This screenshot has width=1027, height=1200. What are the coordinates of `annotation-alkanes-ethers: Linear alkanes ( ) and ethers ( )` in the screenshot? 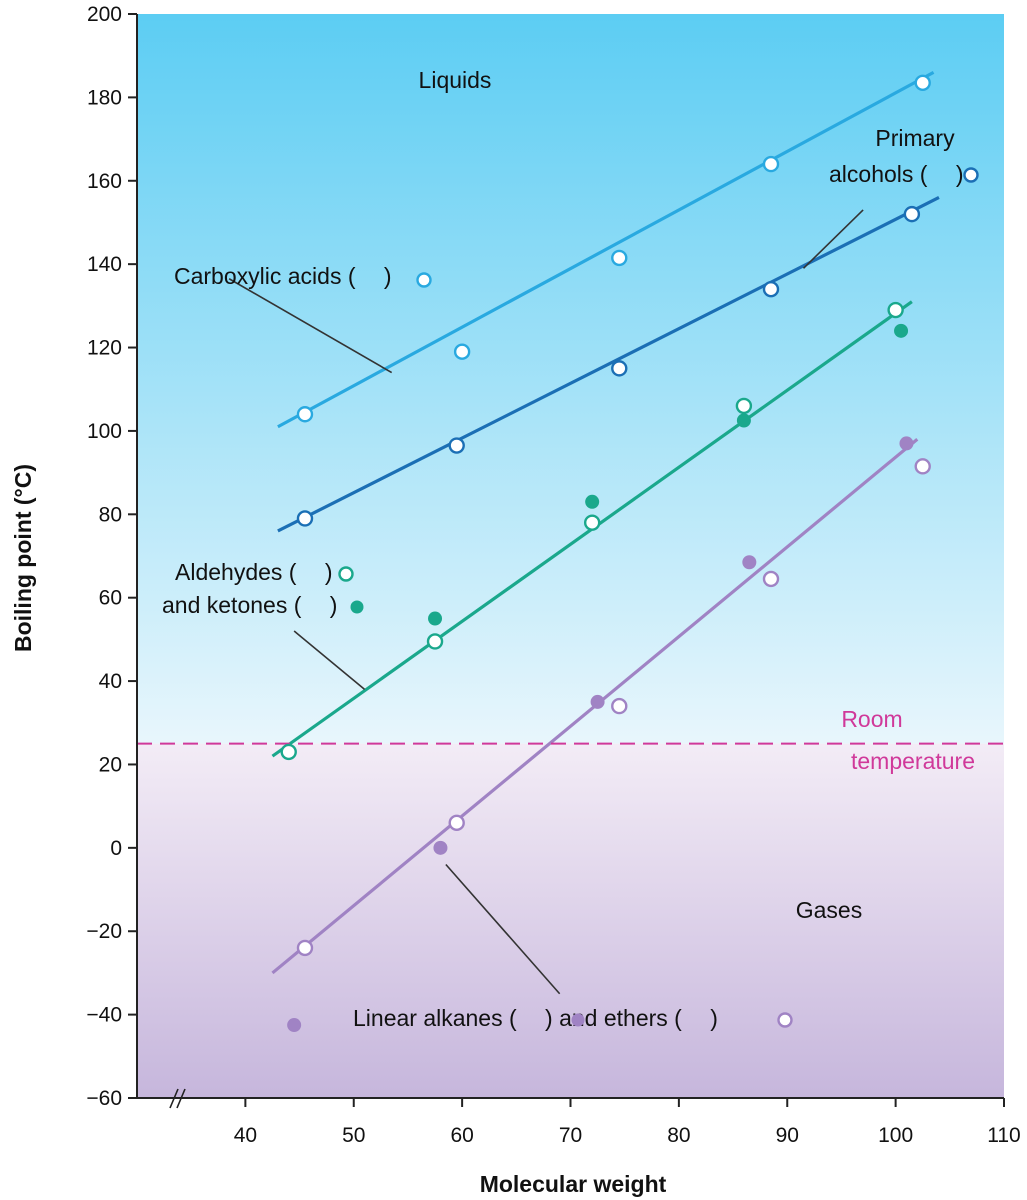 It's located at (573, 1018).